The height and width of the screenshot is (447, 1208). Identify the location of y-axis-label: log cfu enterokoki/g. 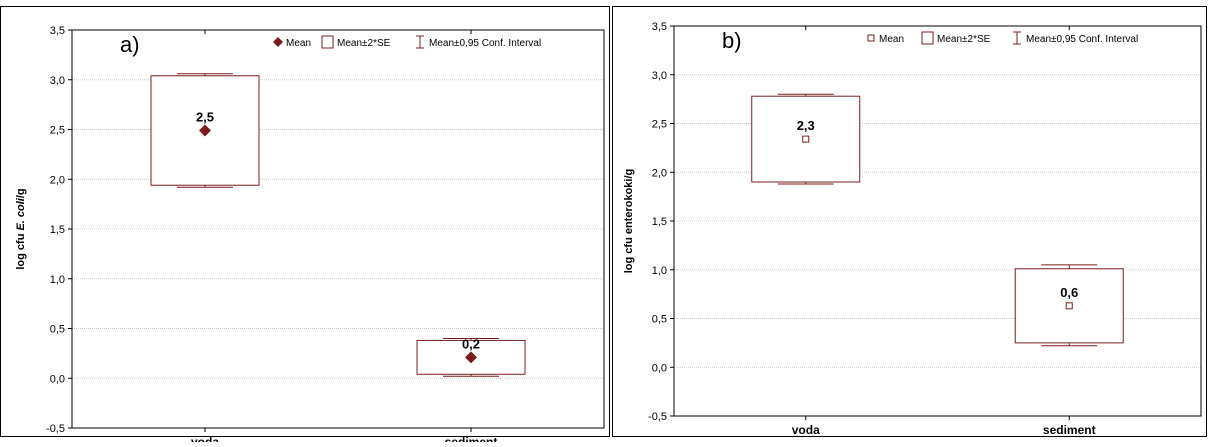
(629, 221).